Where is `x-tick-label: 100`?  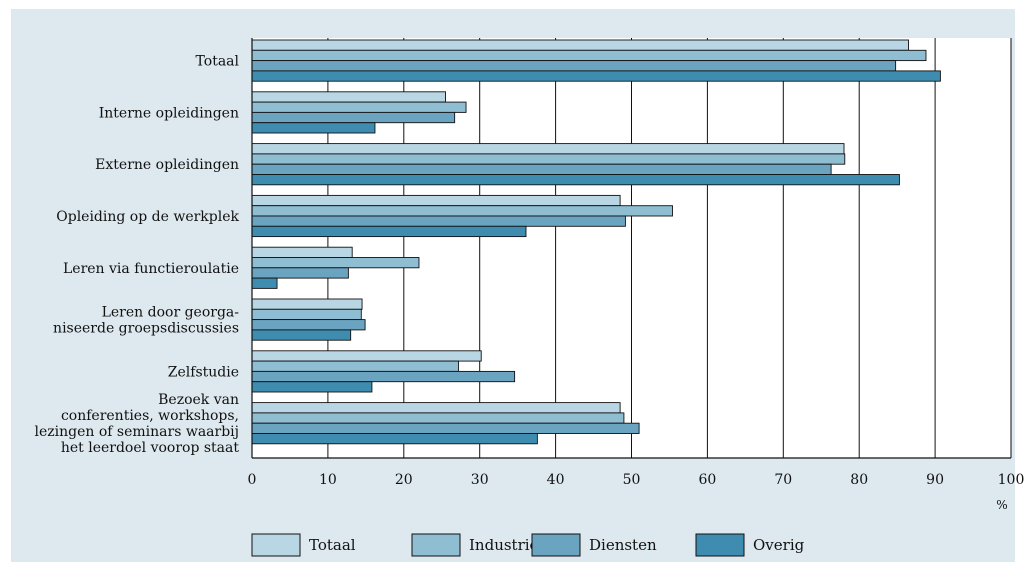
x-tick-label: 100 is located at coordinates (1011, 480).